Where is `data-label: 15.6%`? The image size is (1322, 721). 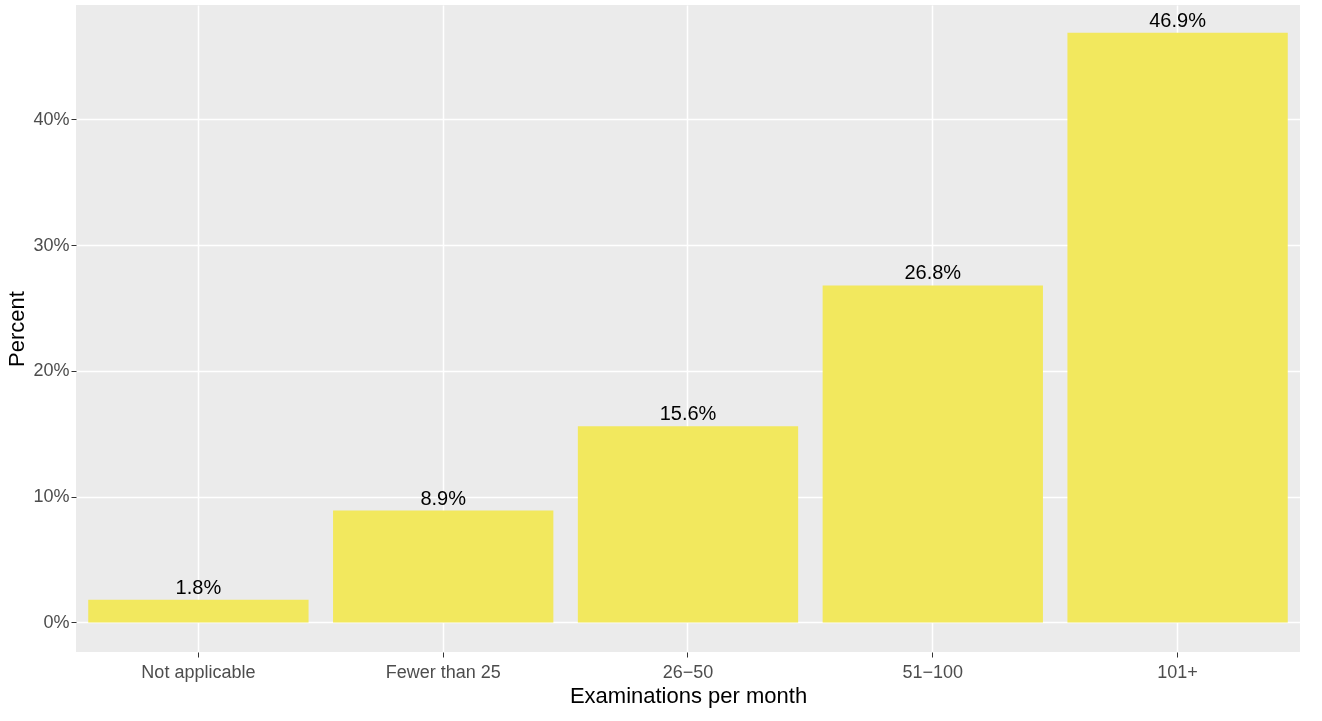
data-label: 15.6% is located at coordinates (688, 413).